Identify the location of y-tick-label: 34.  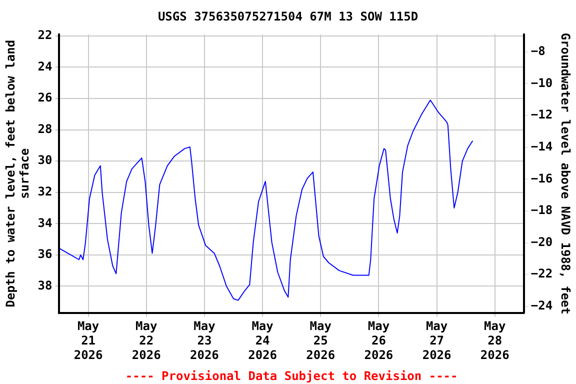
(45, 223).